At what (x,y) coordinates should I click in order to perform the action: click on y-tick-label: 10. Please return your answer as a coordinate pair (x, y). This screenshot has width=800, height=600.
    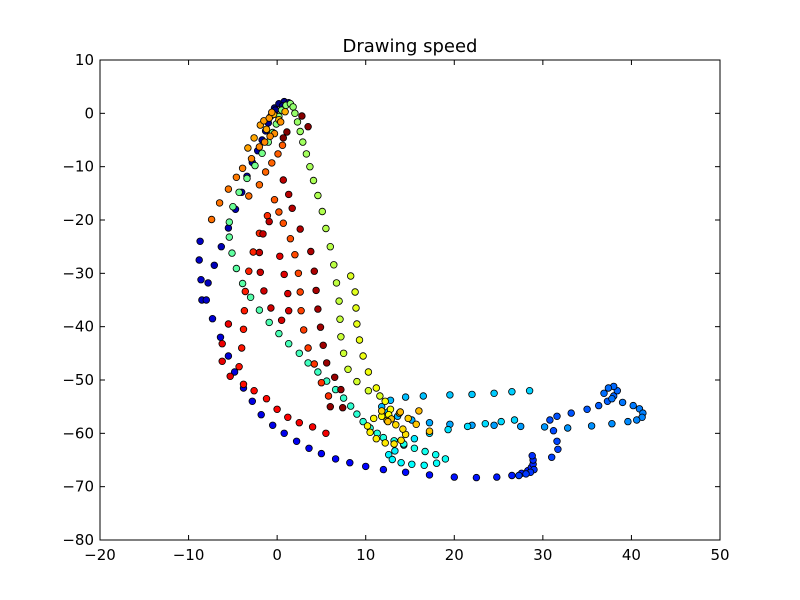
    Looking at the image, I should click on (84, 60).